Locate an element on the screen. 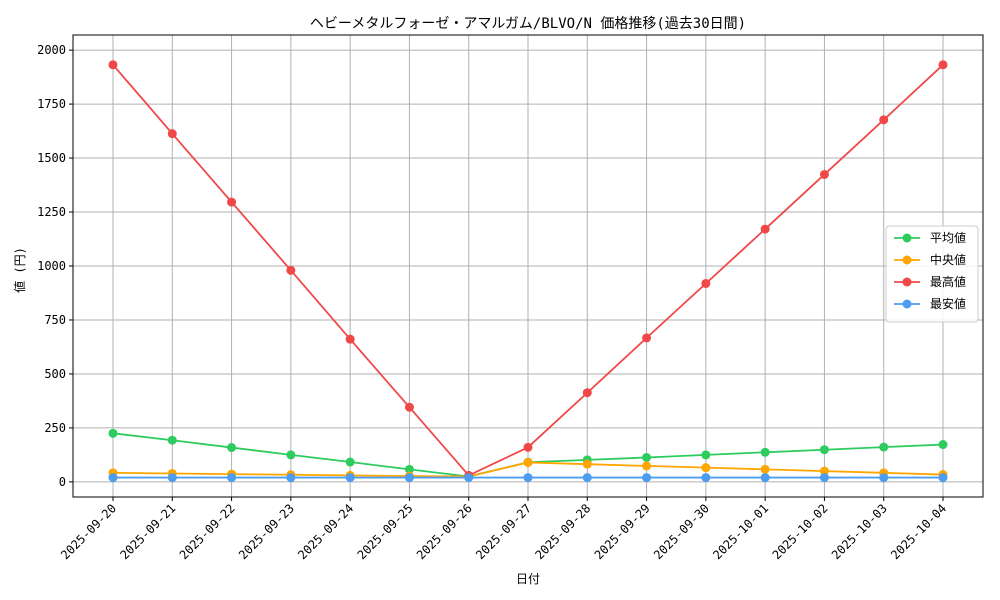  legend-label: 中央値 is located at coordinates (948, 259).